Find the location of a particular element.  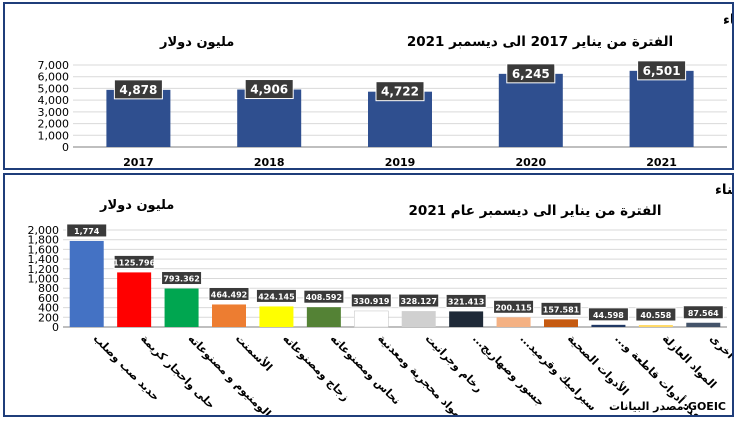

data-label: 464.492 is located at coordinates (229, 294).